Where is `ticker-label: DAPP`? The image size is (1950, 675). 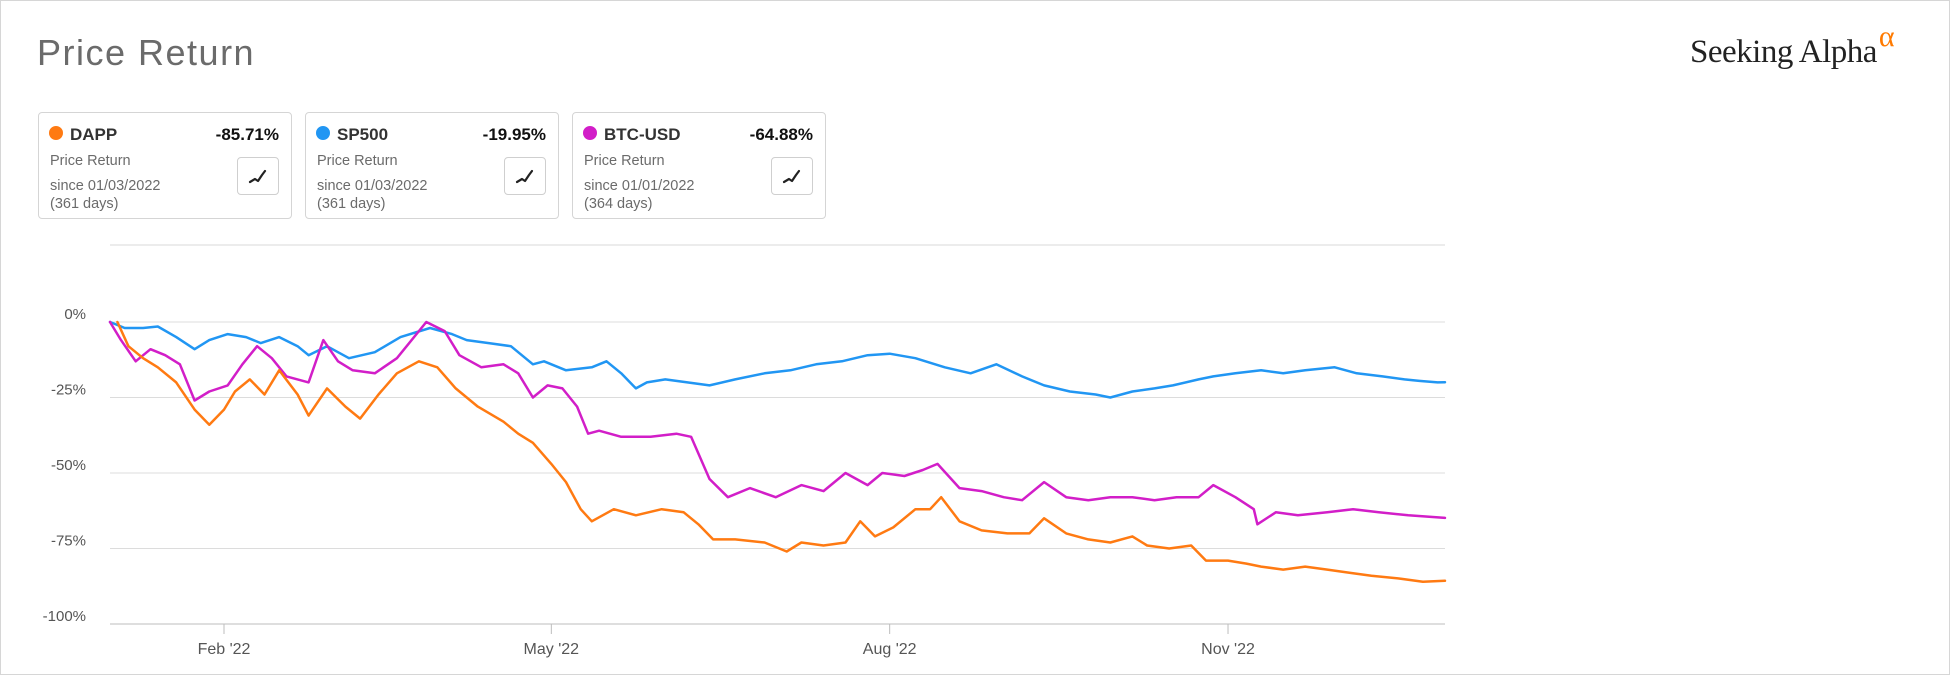 ticker-label: DAPP is located at coordinates (94, 134).